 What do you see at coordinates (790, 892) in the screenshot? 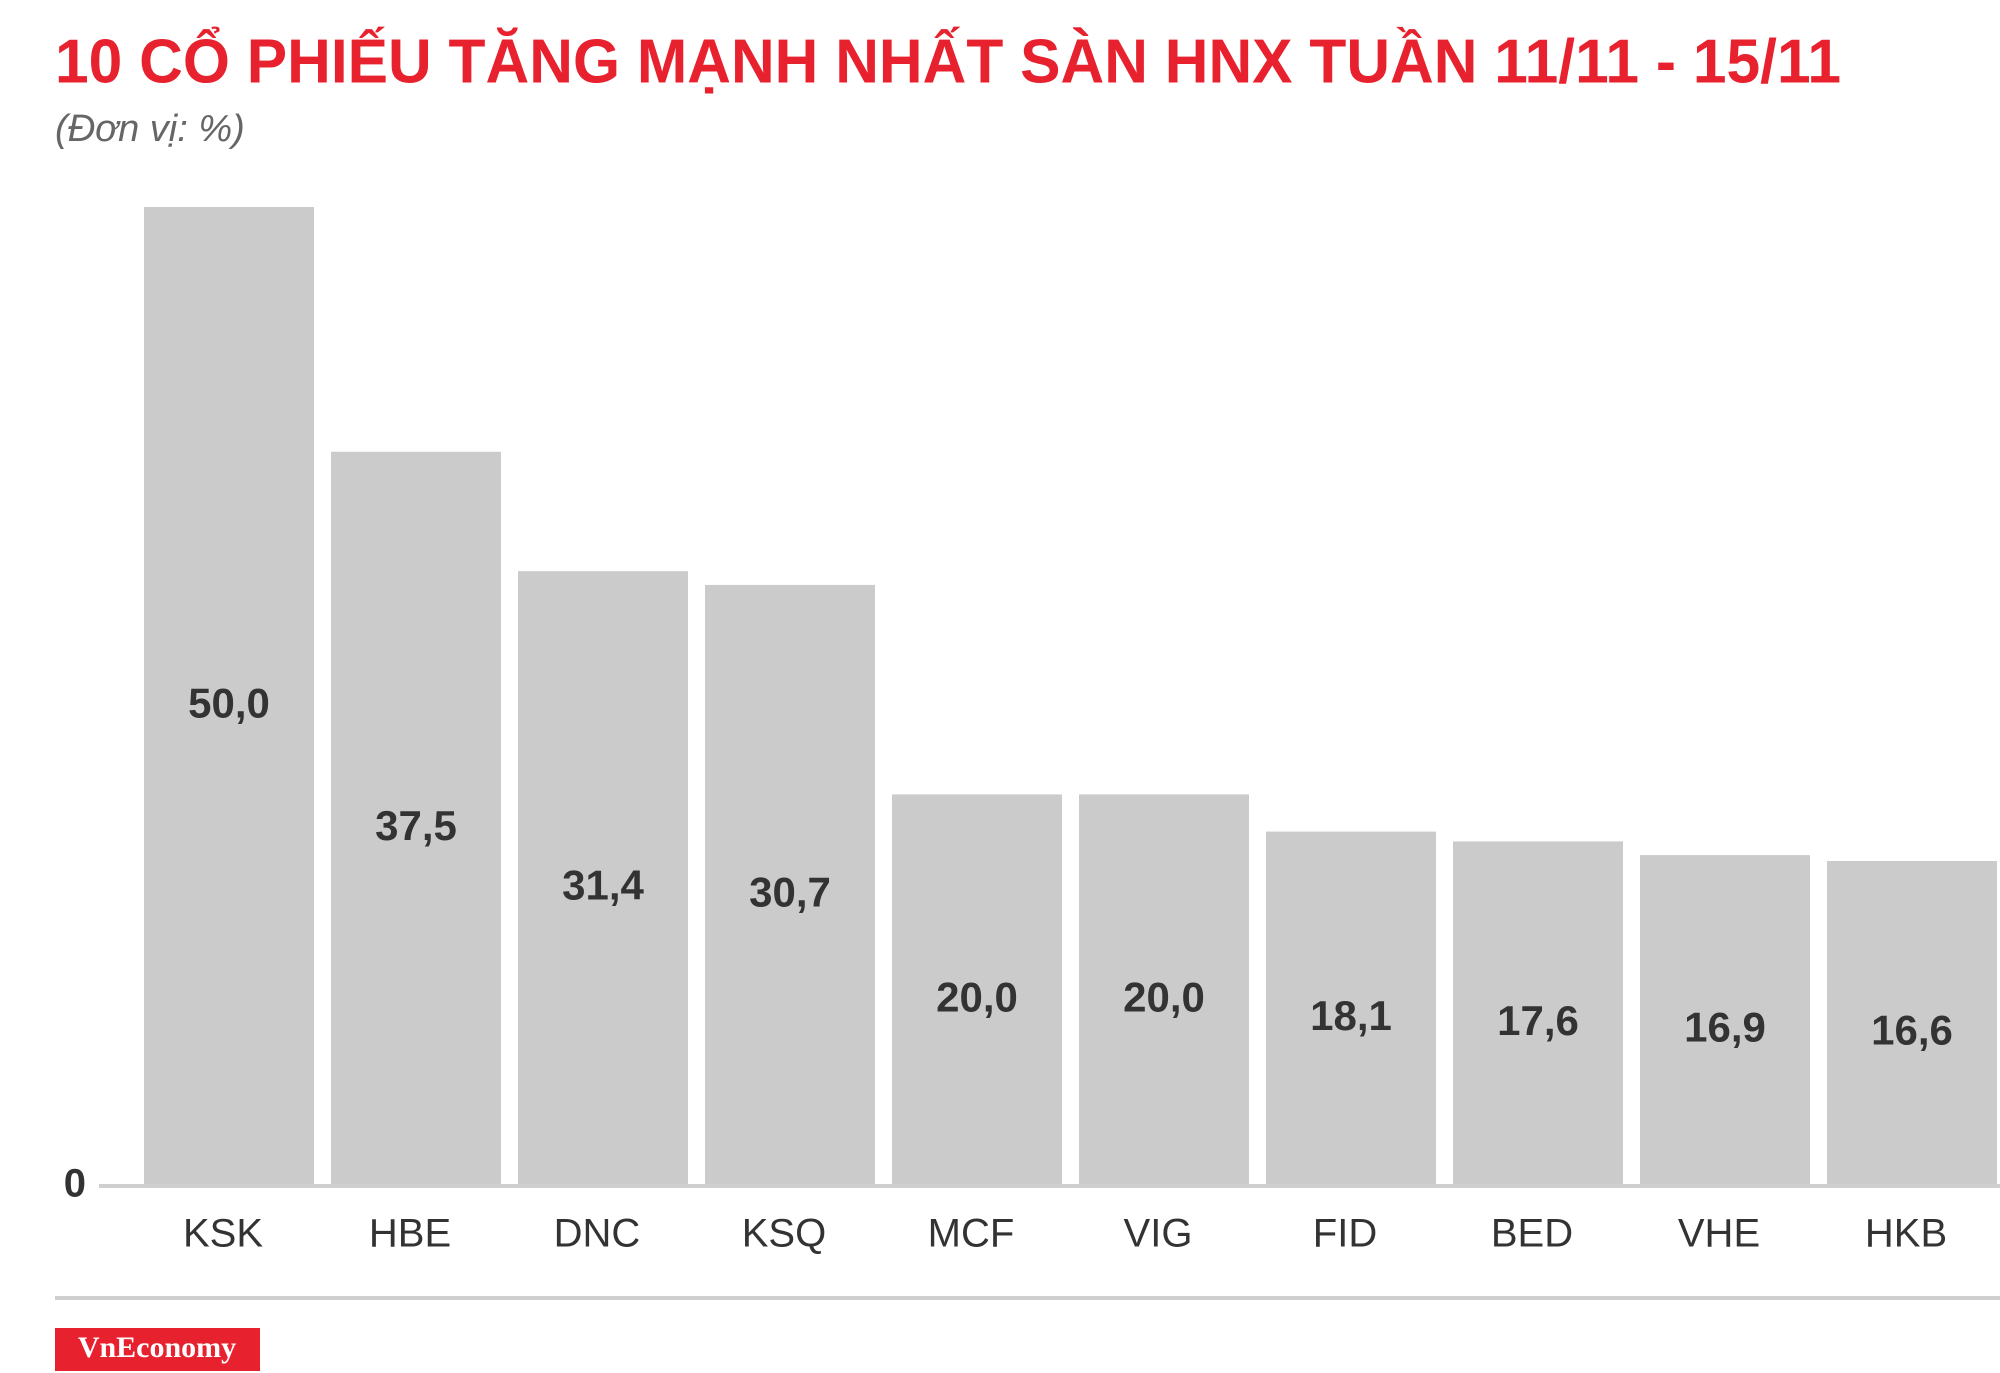
I see `value-label: 30,7` at bounding box center [790, 892].